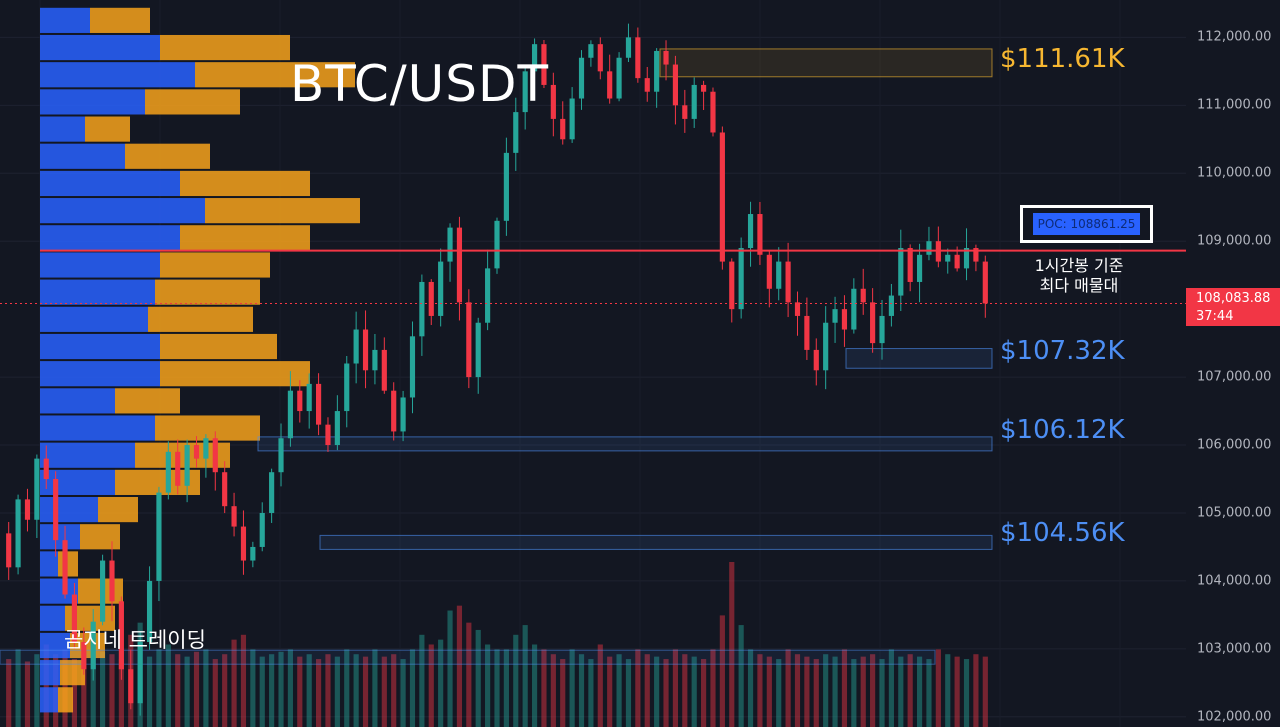 The image size is (1280, 727). Describe the element at coordinates (1234, 445) in the screenshot. I see `axis-tick-label: 106,000.00` at that location.